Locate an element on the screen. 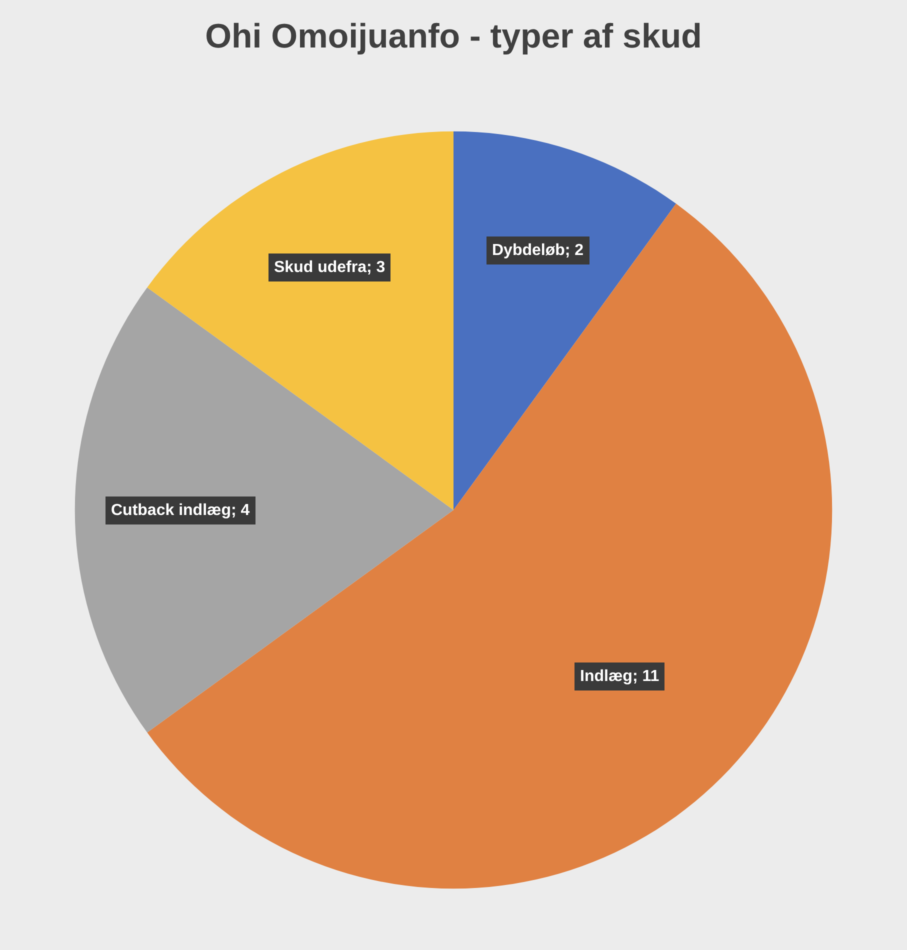  slice-label: Cutback indlæg; 4 is located at coordinates (180, 510).